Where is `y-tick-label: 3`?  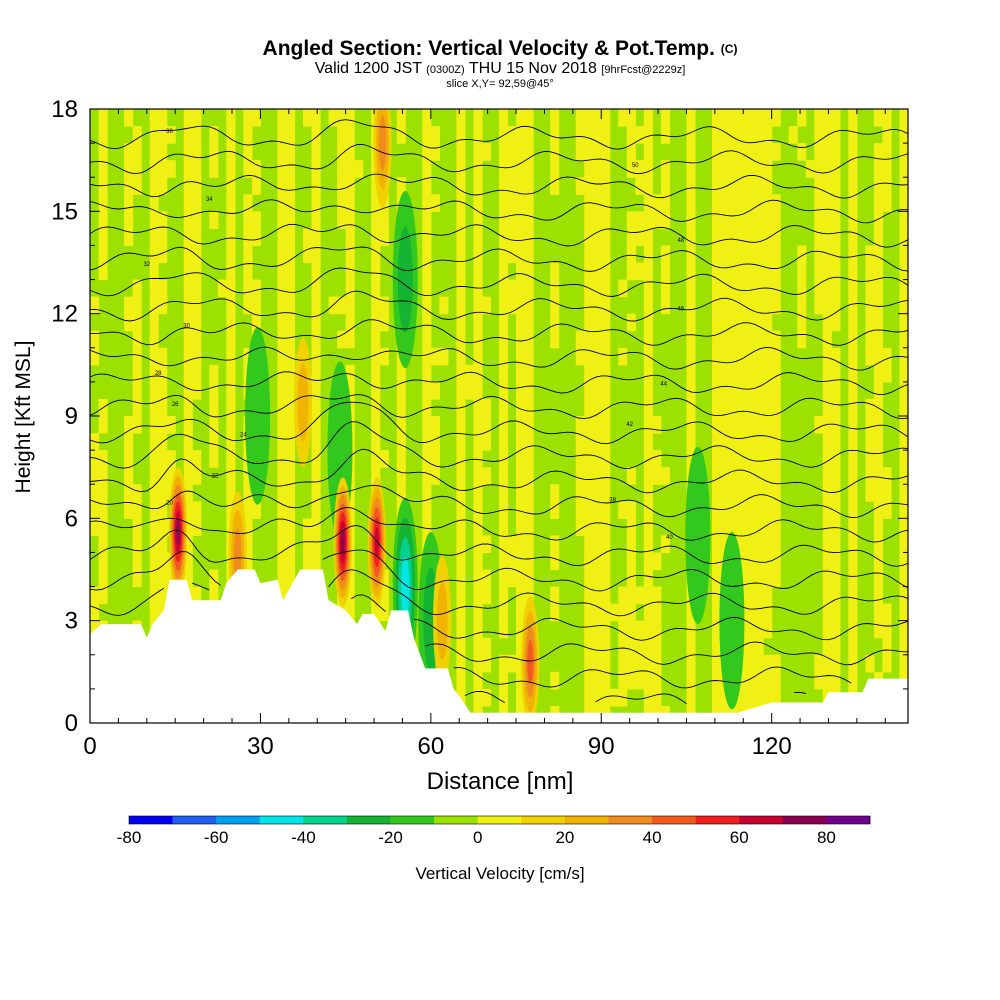 y-tick-label: 3 is located at coordinates (71, 621).